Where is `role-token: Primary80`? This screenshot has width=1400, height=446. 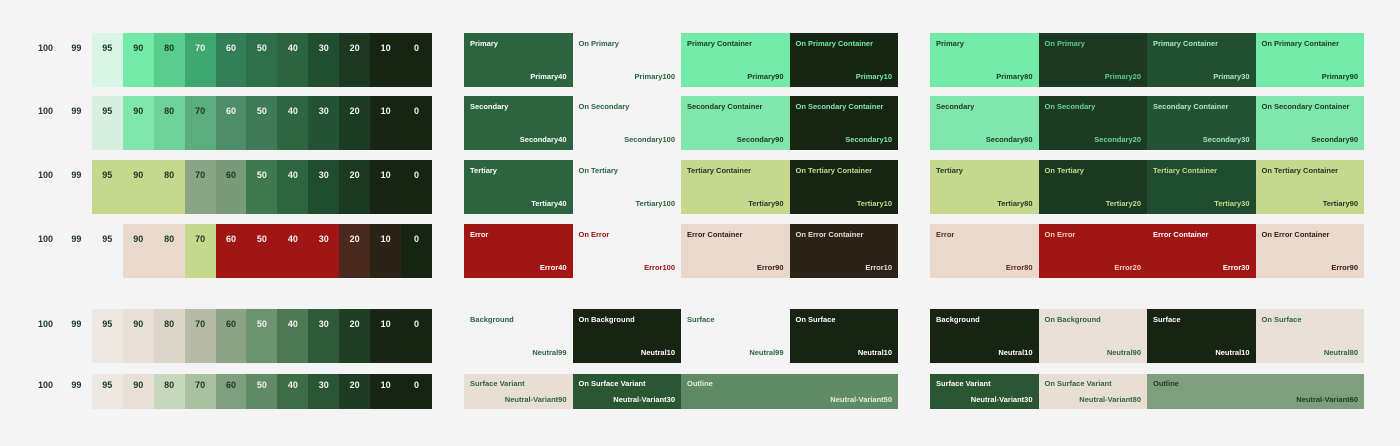
role-token: Primary80 is located at coordinates (1014, 76).